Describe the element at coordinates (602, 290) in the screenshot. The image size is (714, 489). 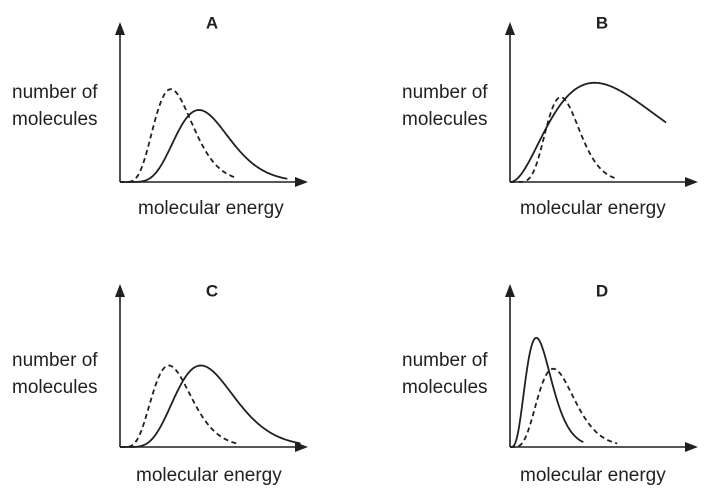
I see `panel-label: D` at that location.